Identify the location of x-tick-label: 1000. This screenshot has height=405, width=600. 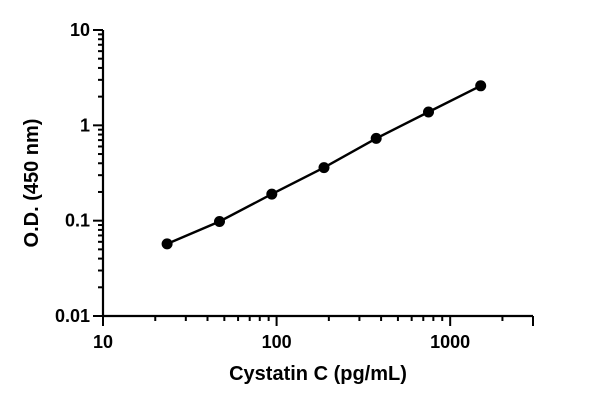
(450, 342).